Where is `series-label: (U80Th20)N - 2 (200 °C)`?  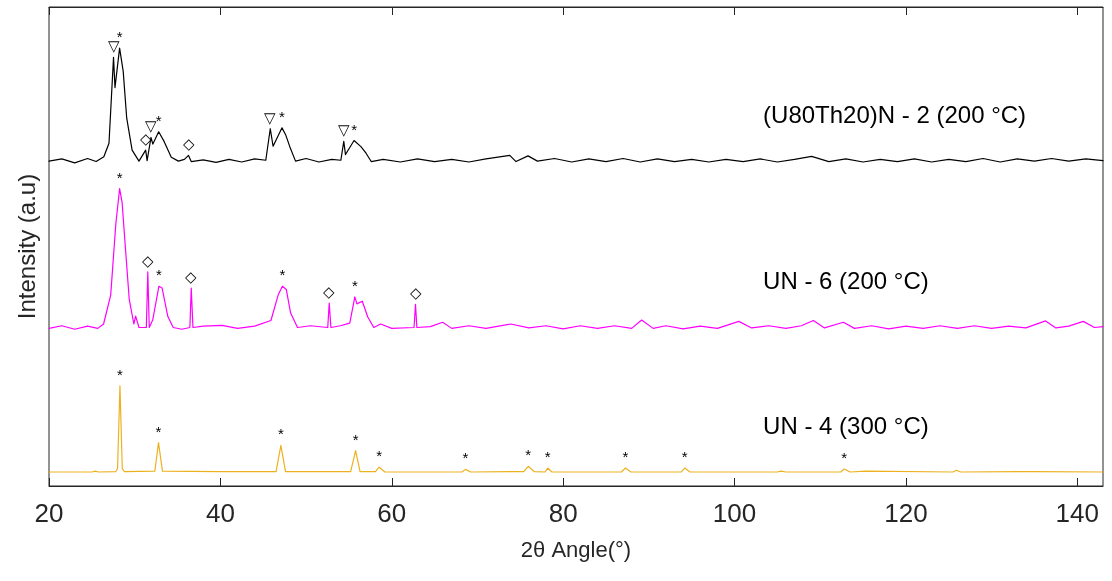 series-label: (U80Th20)N - 2 (200 °C) is located at coordinates (895, 115).